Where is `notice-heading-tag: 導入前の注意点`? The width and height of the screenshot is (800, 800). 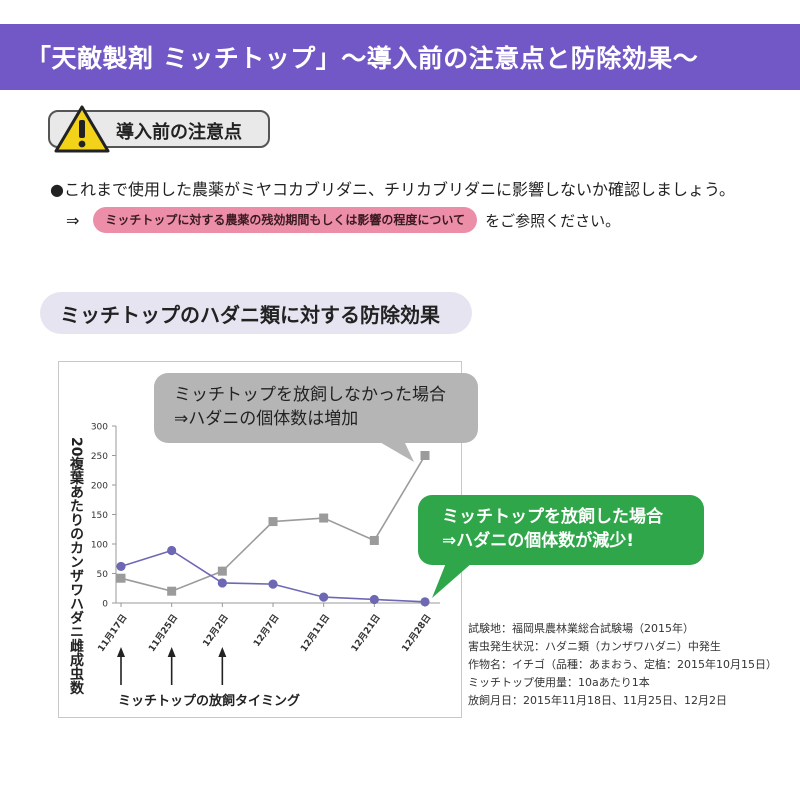
notice-heading-tag: 導入前の注意点 is located at coordinates (159, 129).